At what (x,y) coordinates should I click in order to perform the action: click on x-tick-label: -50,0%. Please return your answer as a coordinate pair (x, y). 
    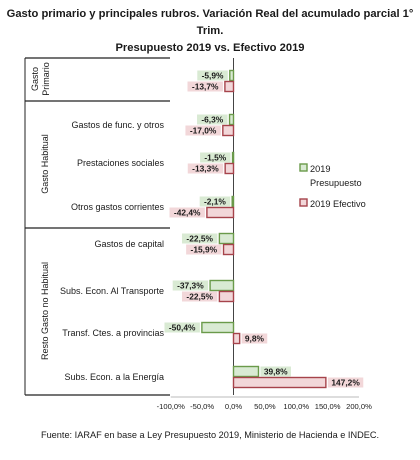
    Looking at the image, I should click on (202, 406).